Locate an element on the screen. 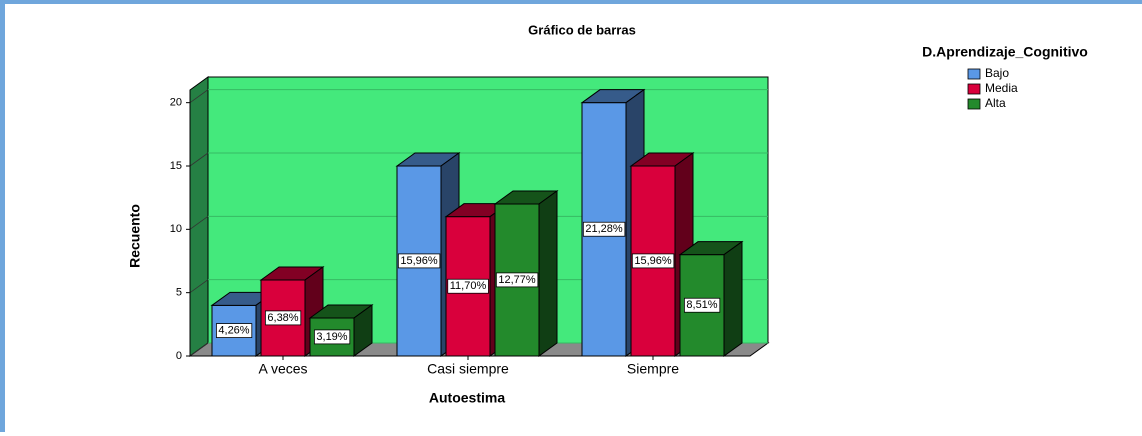 This screenshot has width=1142, height=436. value-label: 11,70% is located at coordinates (468, 286).